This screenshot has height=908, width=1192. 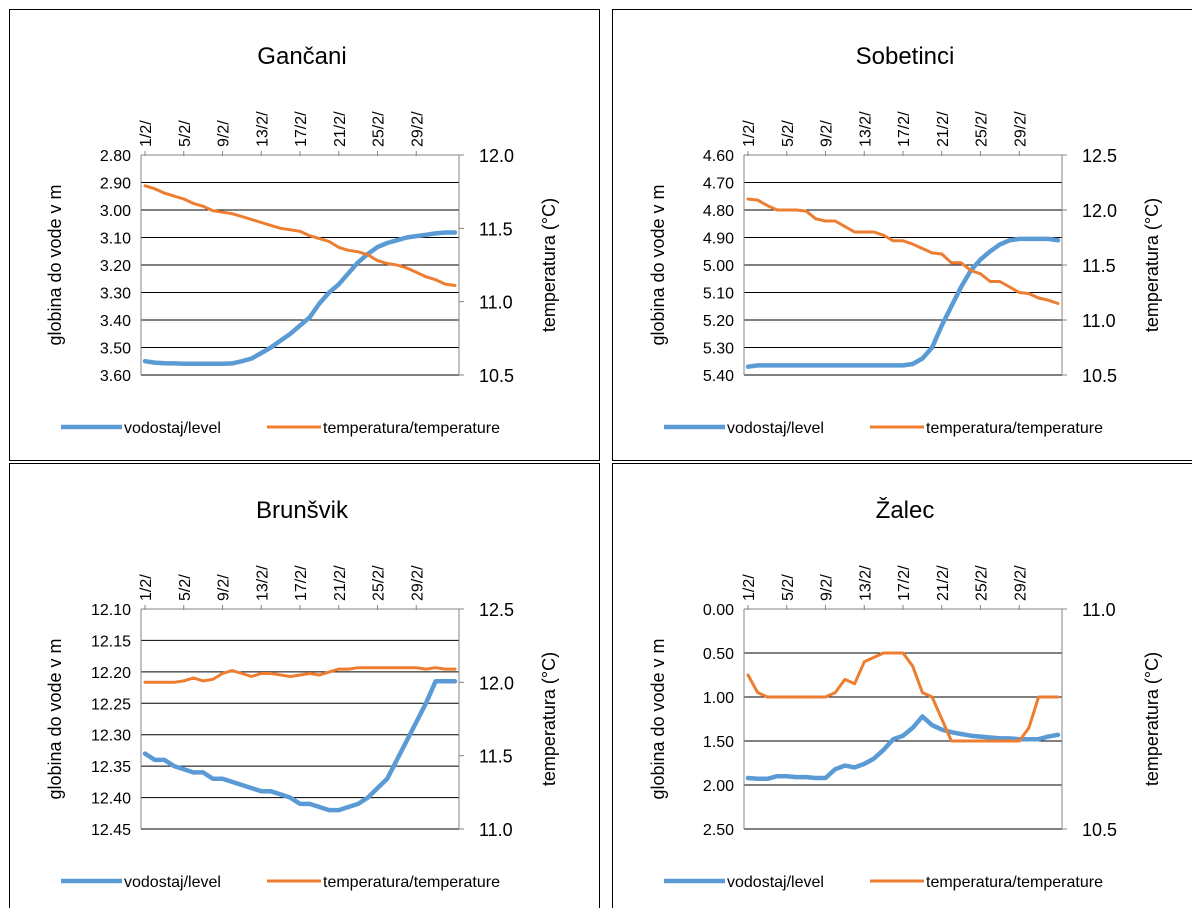 I want to click on y-tick-label: 4.60, so click(x=718, y=156).